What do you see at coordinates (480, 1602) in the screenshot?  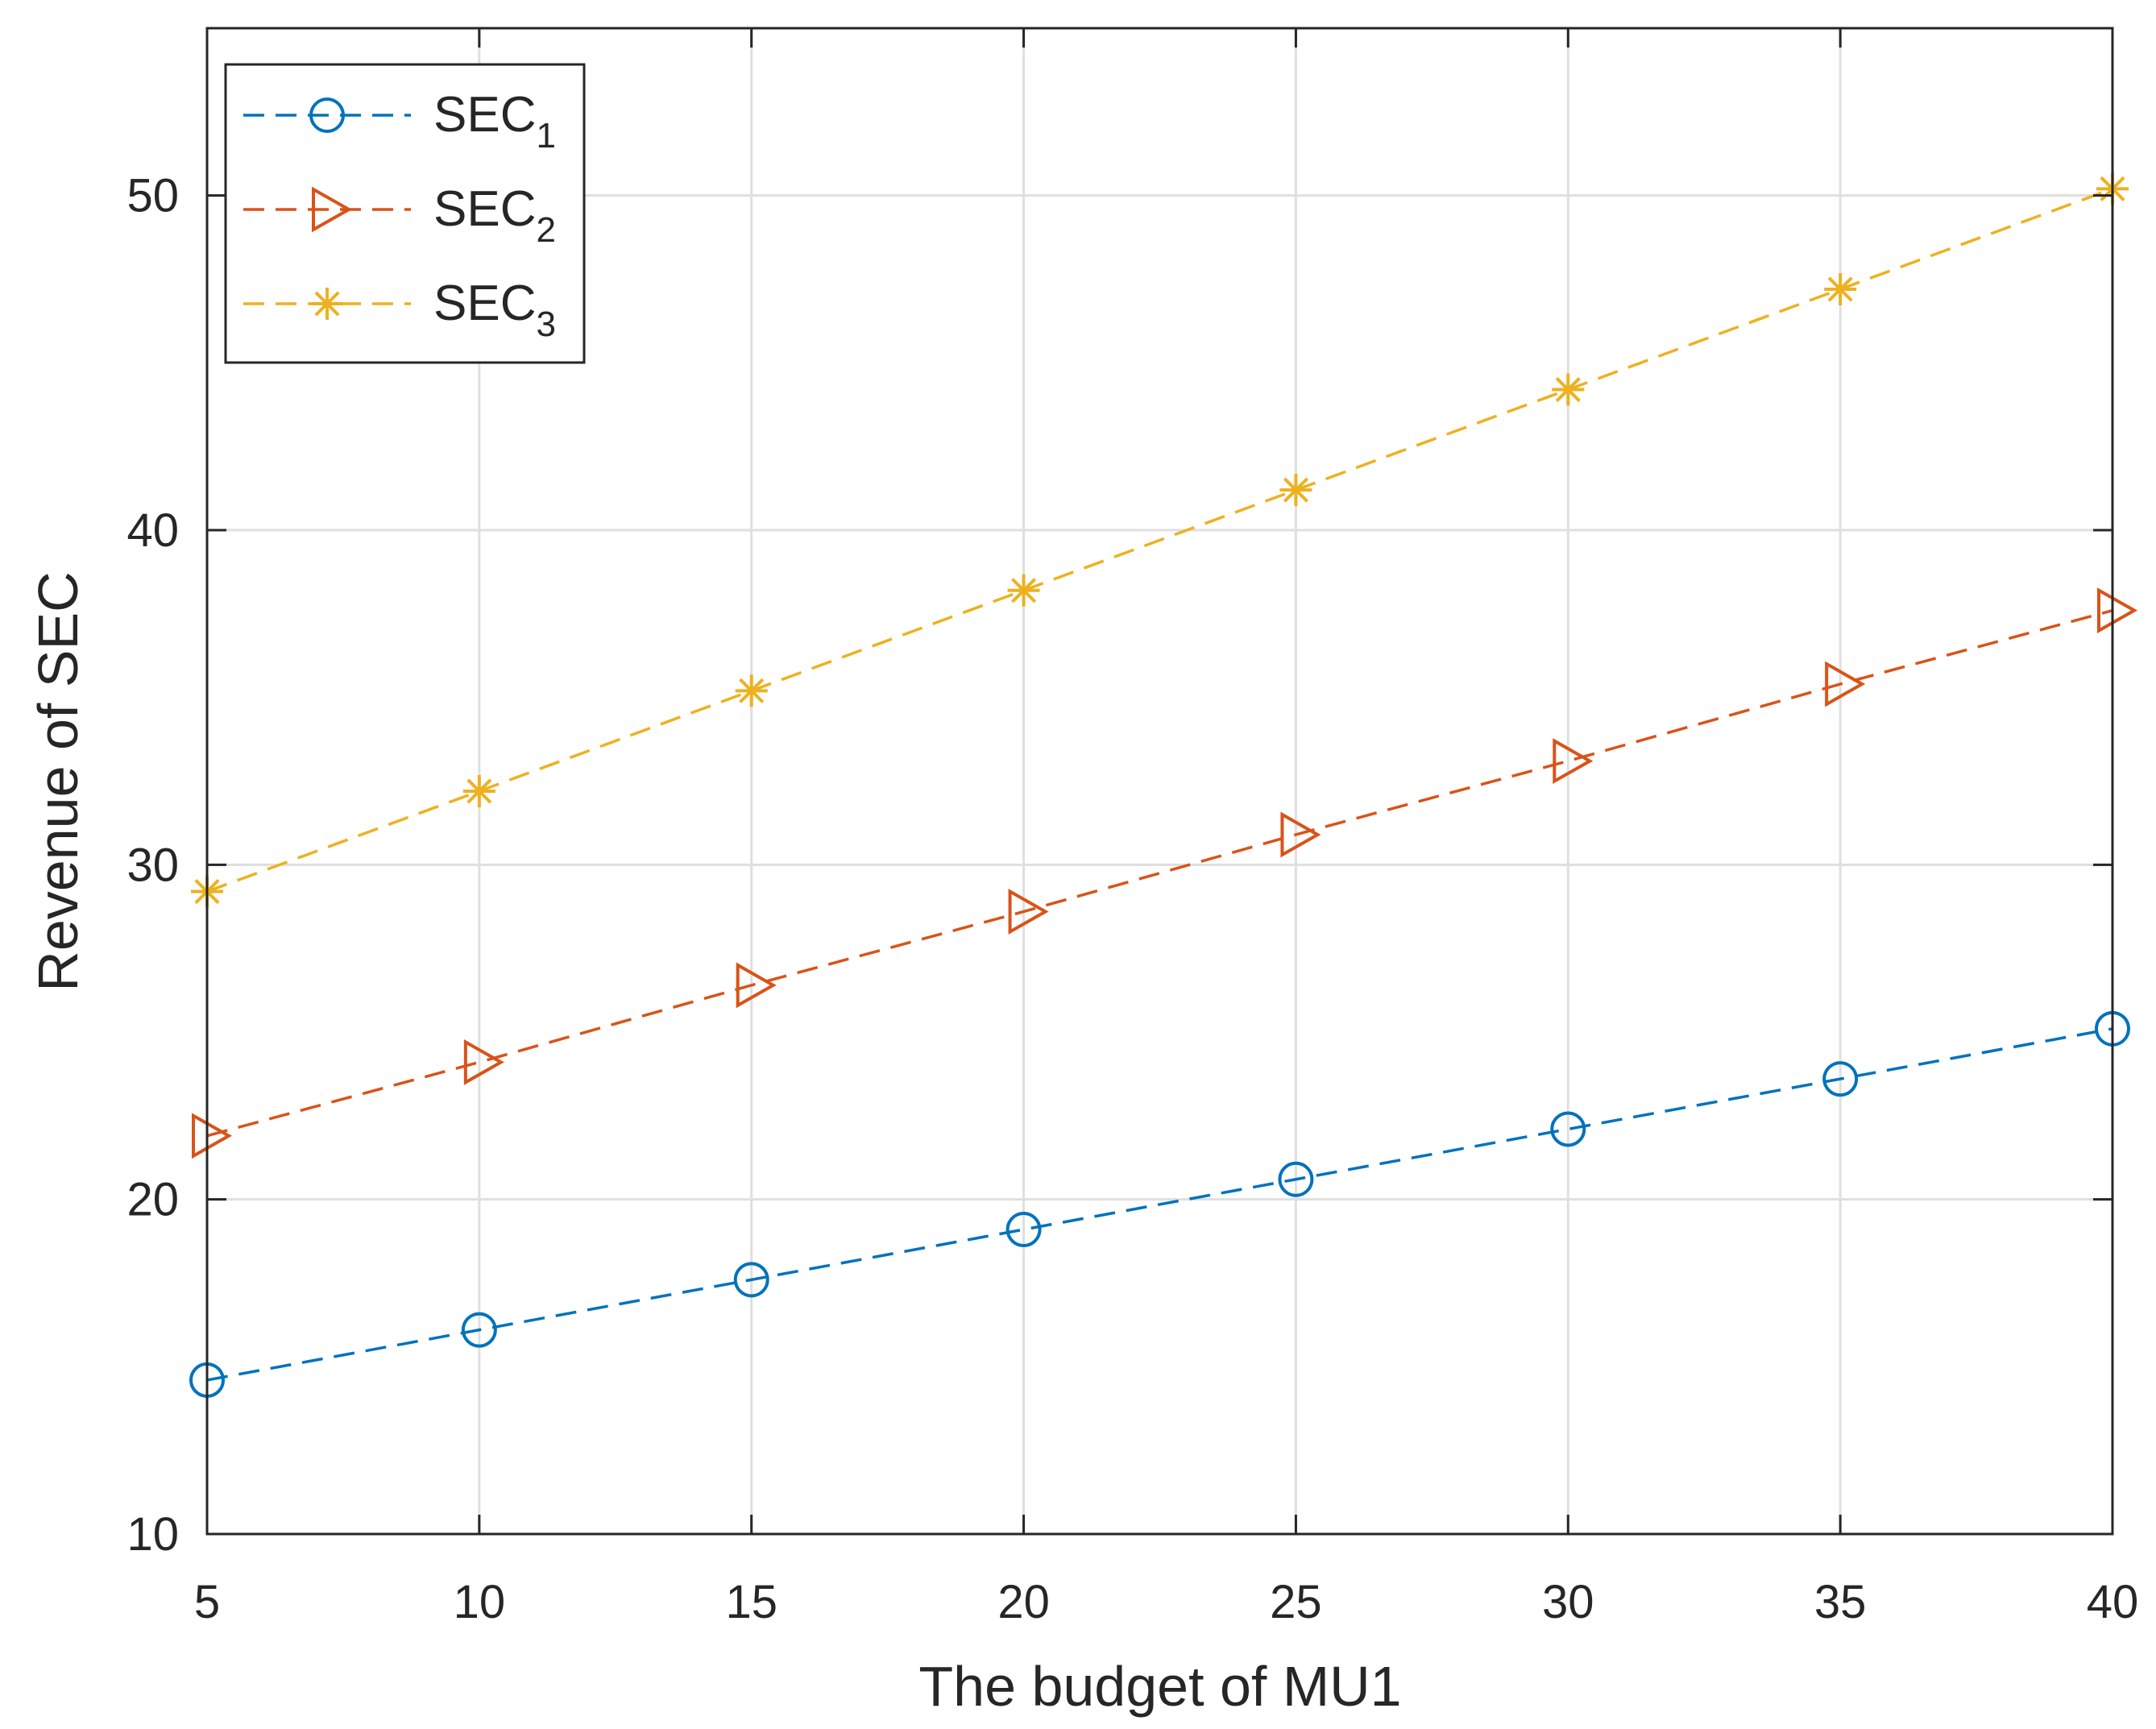 I see `x-tick-label: 10` at bounding box center [480, 1602].